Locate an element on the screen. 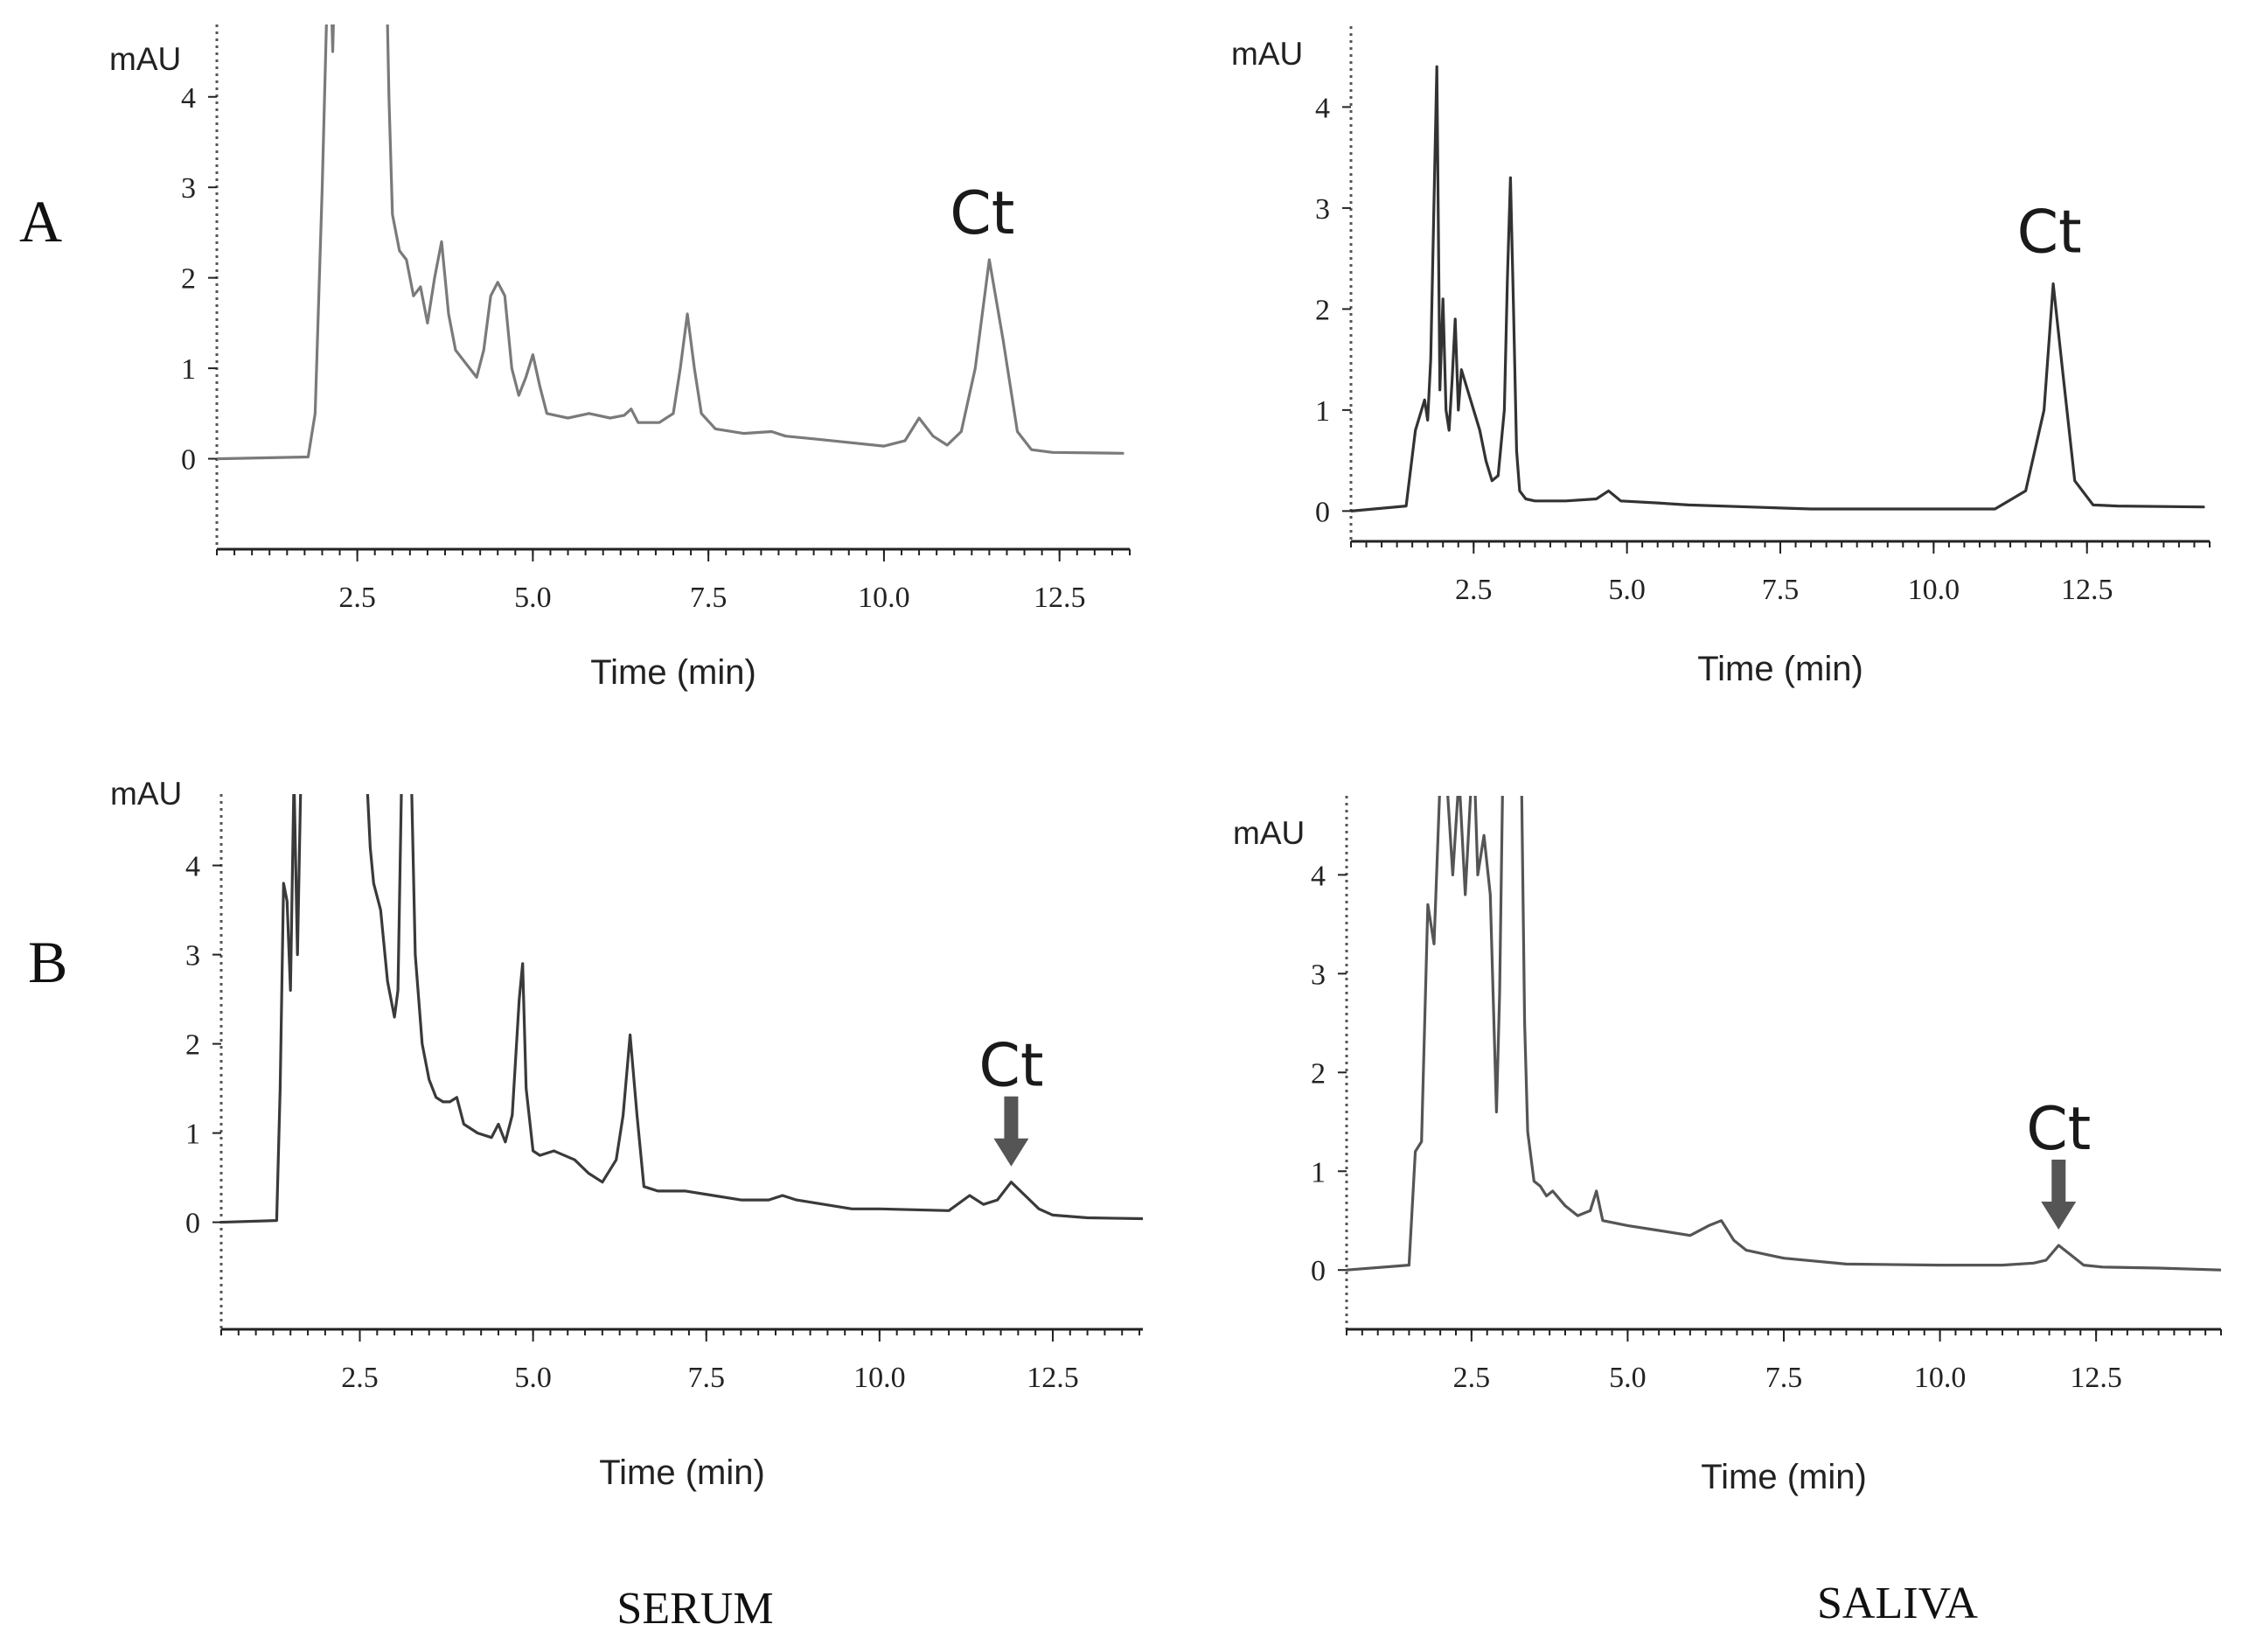  row-label-b: B is located at coordinates (47, 962).